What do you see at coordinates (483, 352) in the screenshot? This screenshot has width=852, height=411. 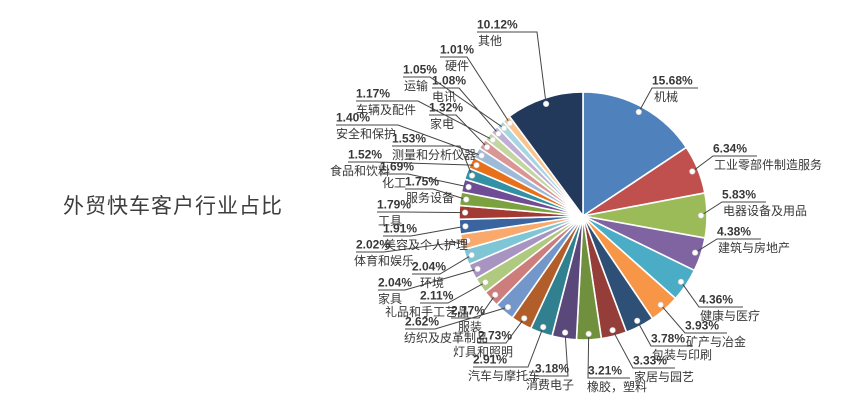 I see `slice-name-label: 灯具和照明` at bounding box center [483, 352].